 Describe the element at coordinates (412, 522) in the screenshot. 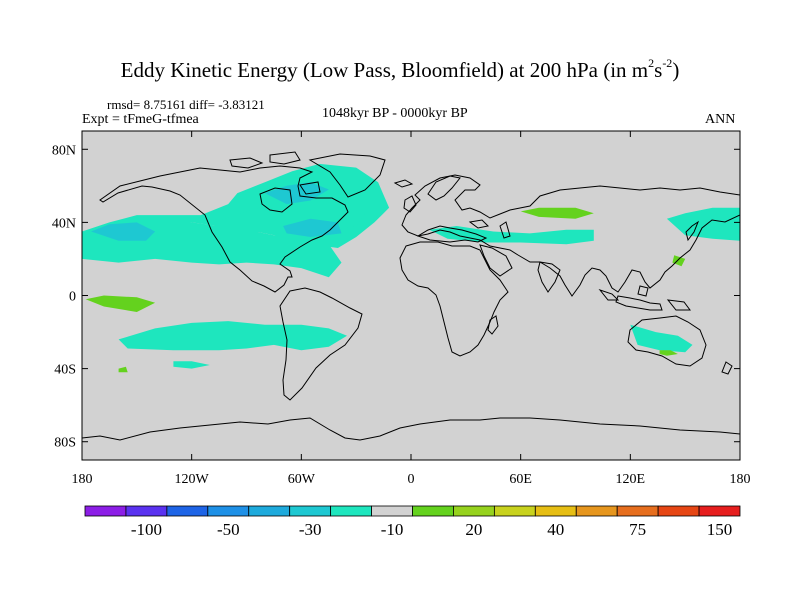

I see `colorbar: -100 -50 -30 -10 20 40 75 150` at that location.